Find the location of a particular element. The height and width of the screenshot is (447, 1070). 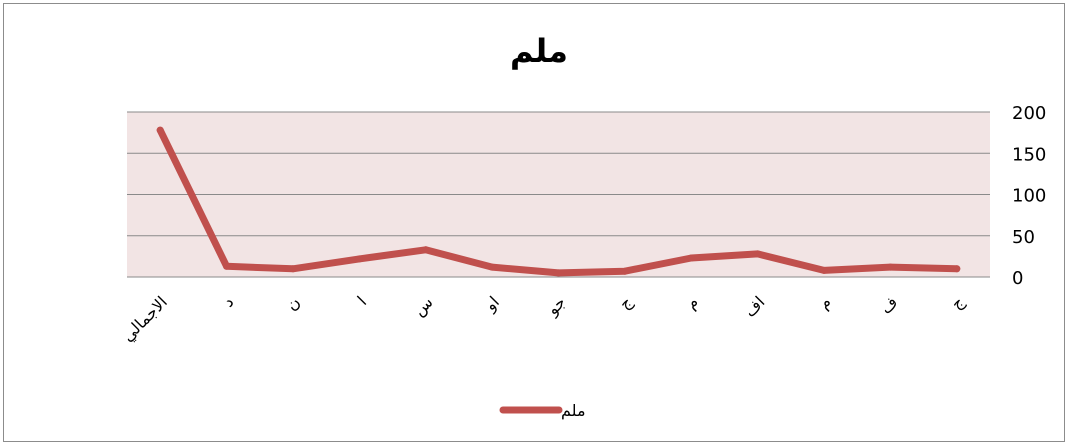

x-tick-label: ف is located at coordinates (888, 304).